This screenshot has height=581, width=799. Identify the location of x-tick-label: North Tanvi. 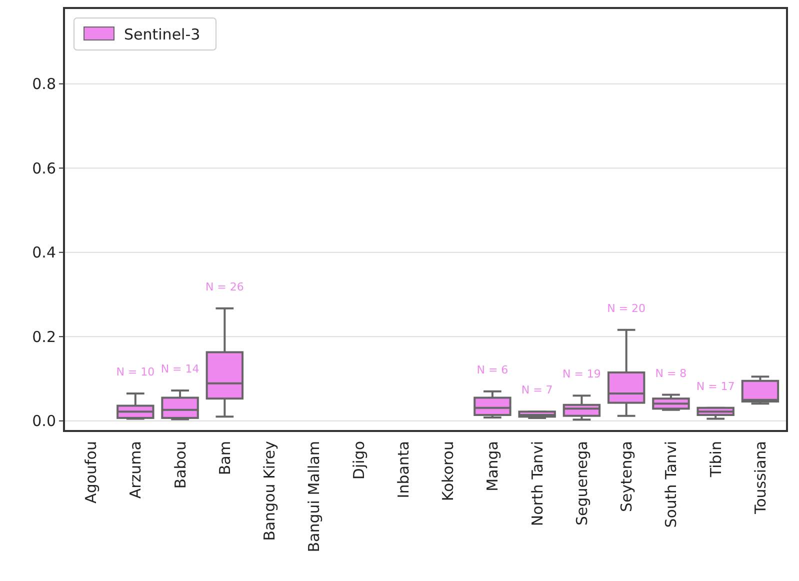
(537, 483).